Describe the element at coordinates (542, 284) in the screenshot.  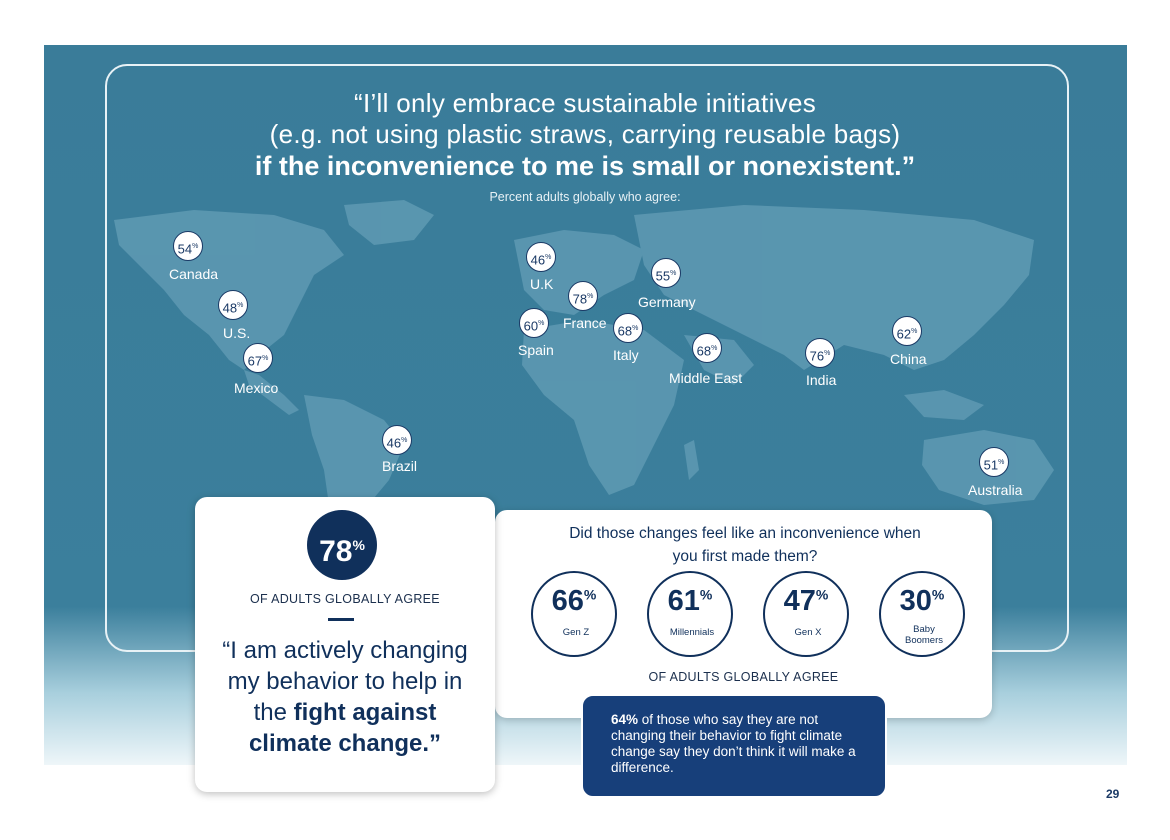
I see `label-uk: U.K` at that location.